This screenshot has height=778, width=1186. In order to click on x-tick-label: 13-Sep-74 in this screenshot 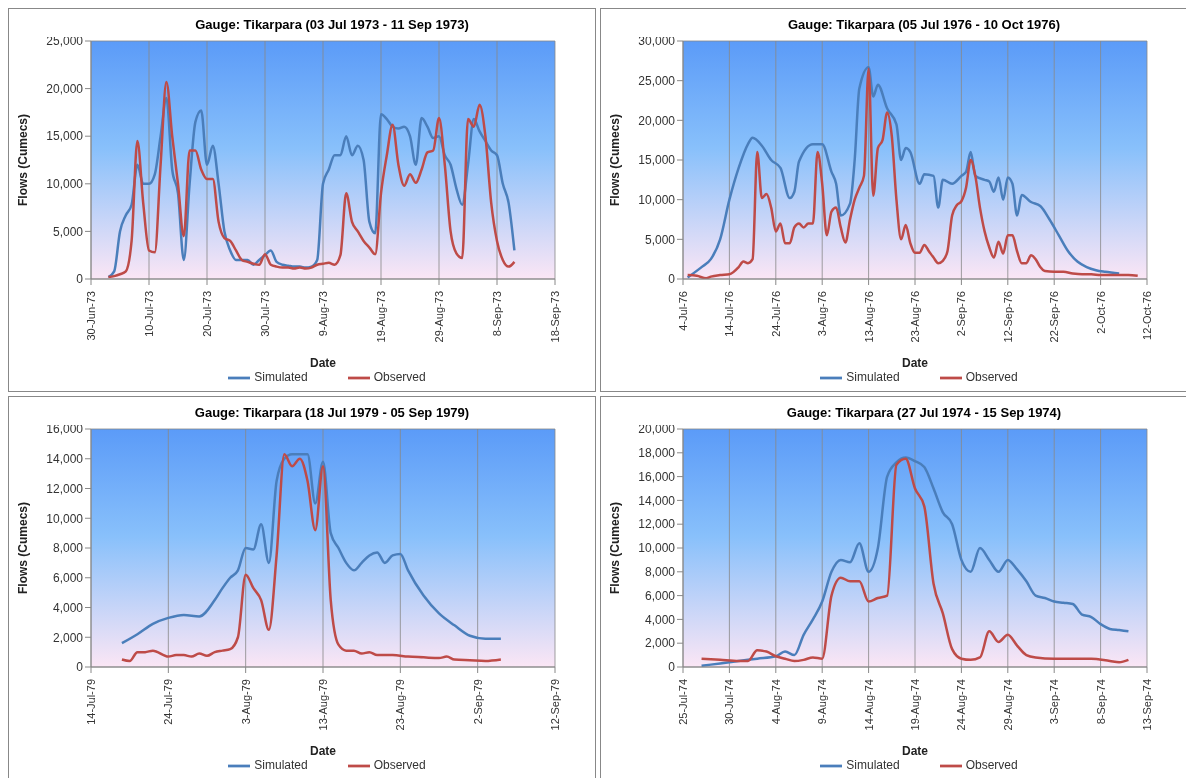, I will do `click(1147, 705)`.